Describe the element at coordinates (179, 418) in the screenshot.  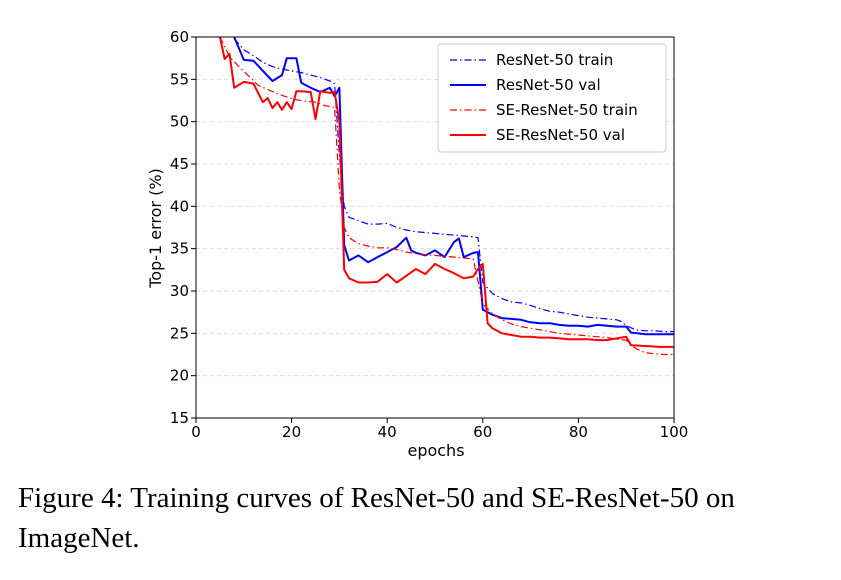
I see `y-tick-label: 15` at that location.